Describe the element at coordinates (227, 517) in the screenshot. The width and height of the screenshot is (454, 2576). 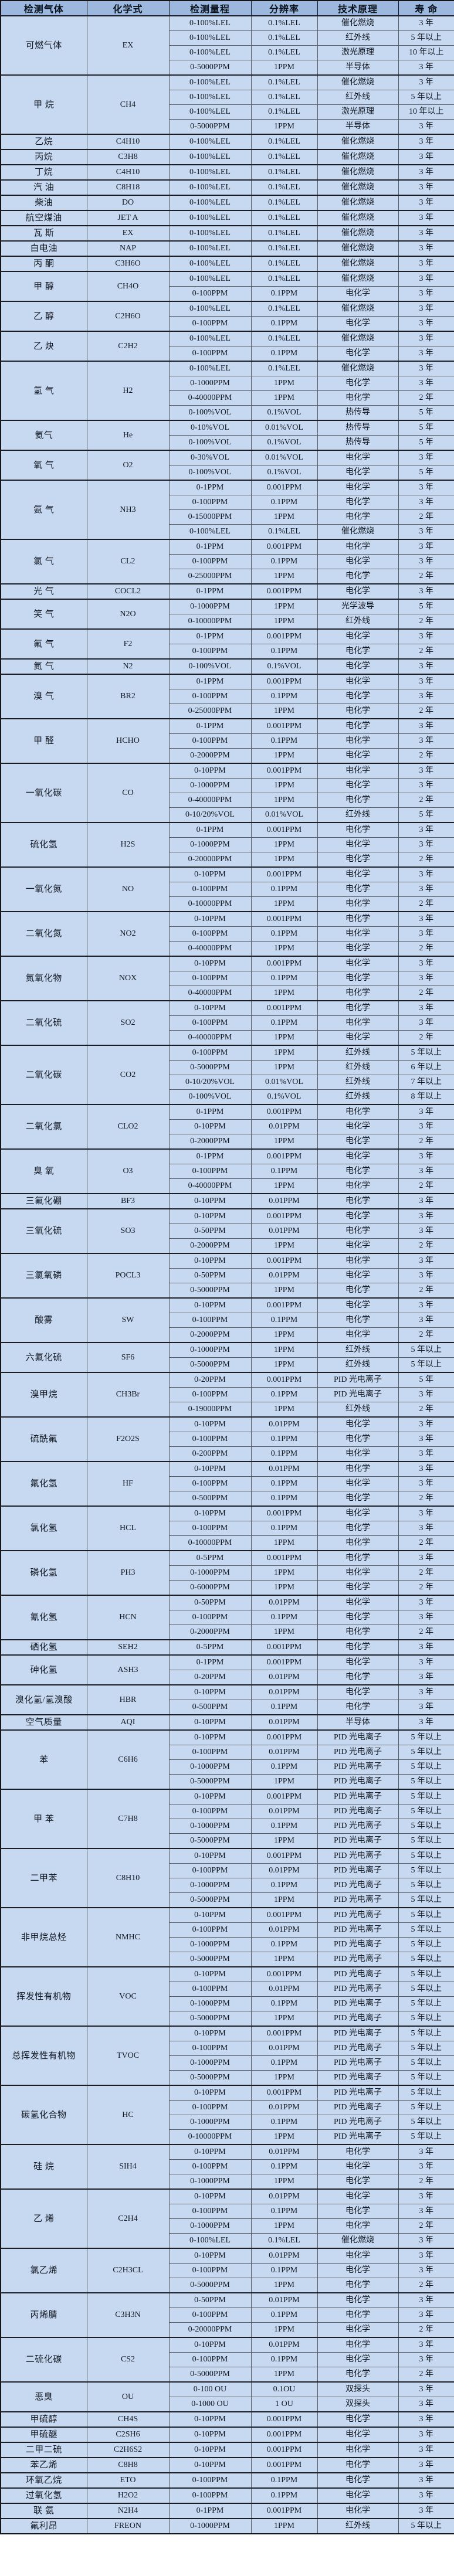
I see `table-row: 0-15000PPM 1PPM 电化学 2 年` at that location.